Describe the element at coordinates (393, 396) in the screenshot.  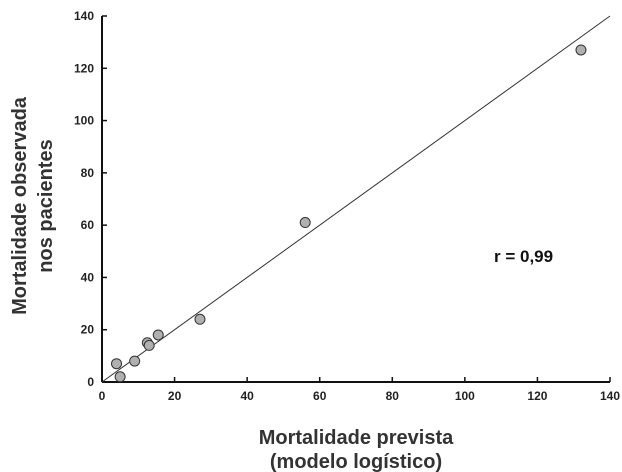
I see `x-tick-label: 80` at that location.